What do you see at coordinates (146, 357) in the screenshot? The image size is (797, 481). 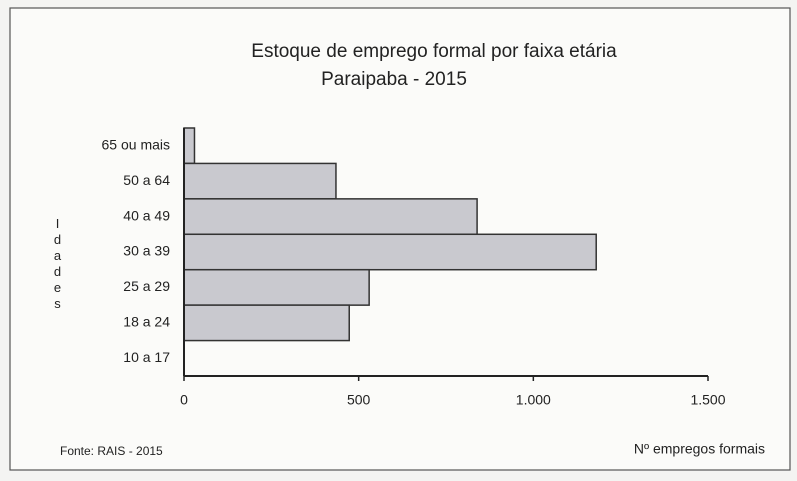 I see `y-tick-label: 10 a 17` at bounding box center [146, 357].